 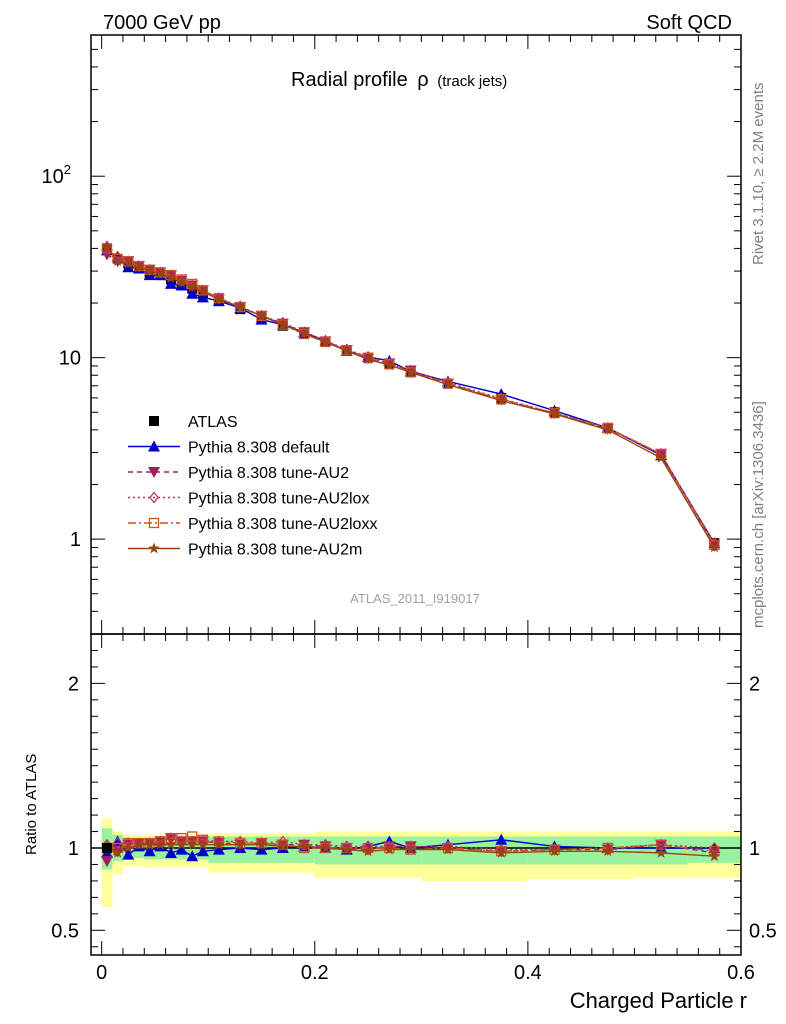 What do you see at coordinates (73, 684) in the screenshot?
I see `ratio-ytick-label-left: 2` at bounding box center [73, 684].